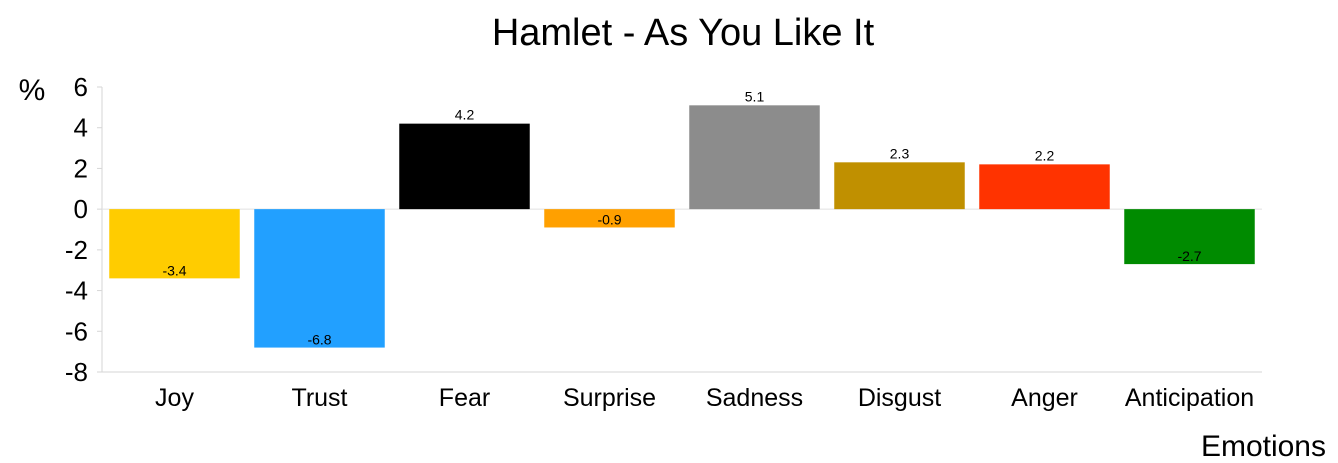  Describe the element at coordinates (1045, 155) in the screenshot. I see `data-label: 2.2` at that location.